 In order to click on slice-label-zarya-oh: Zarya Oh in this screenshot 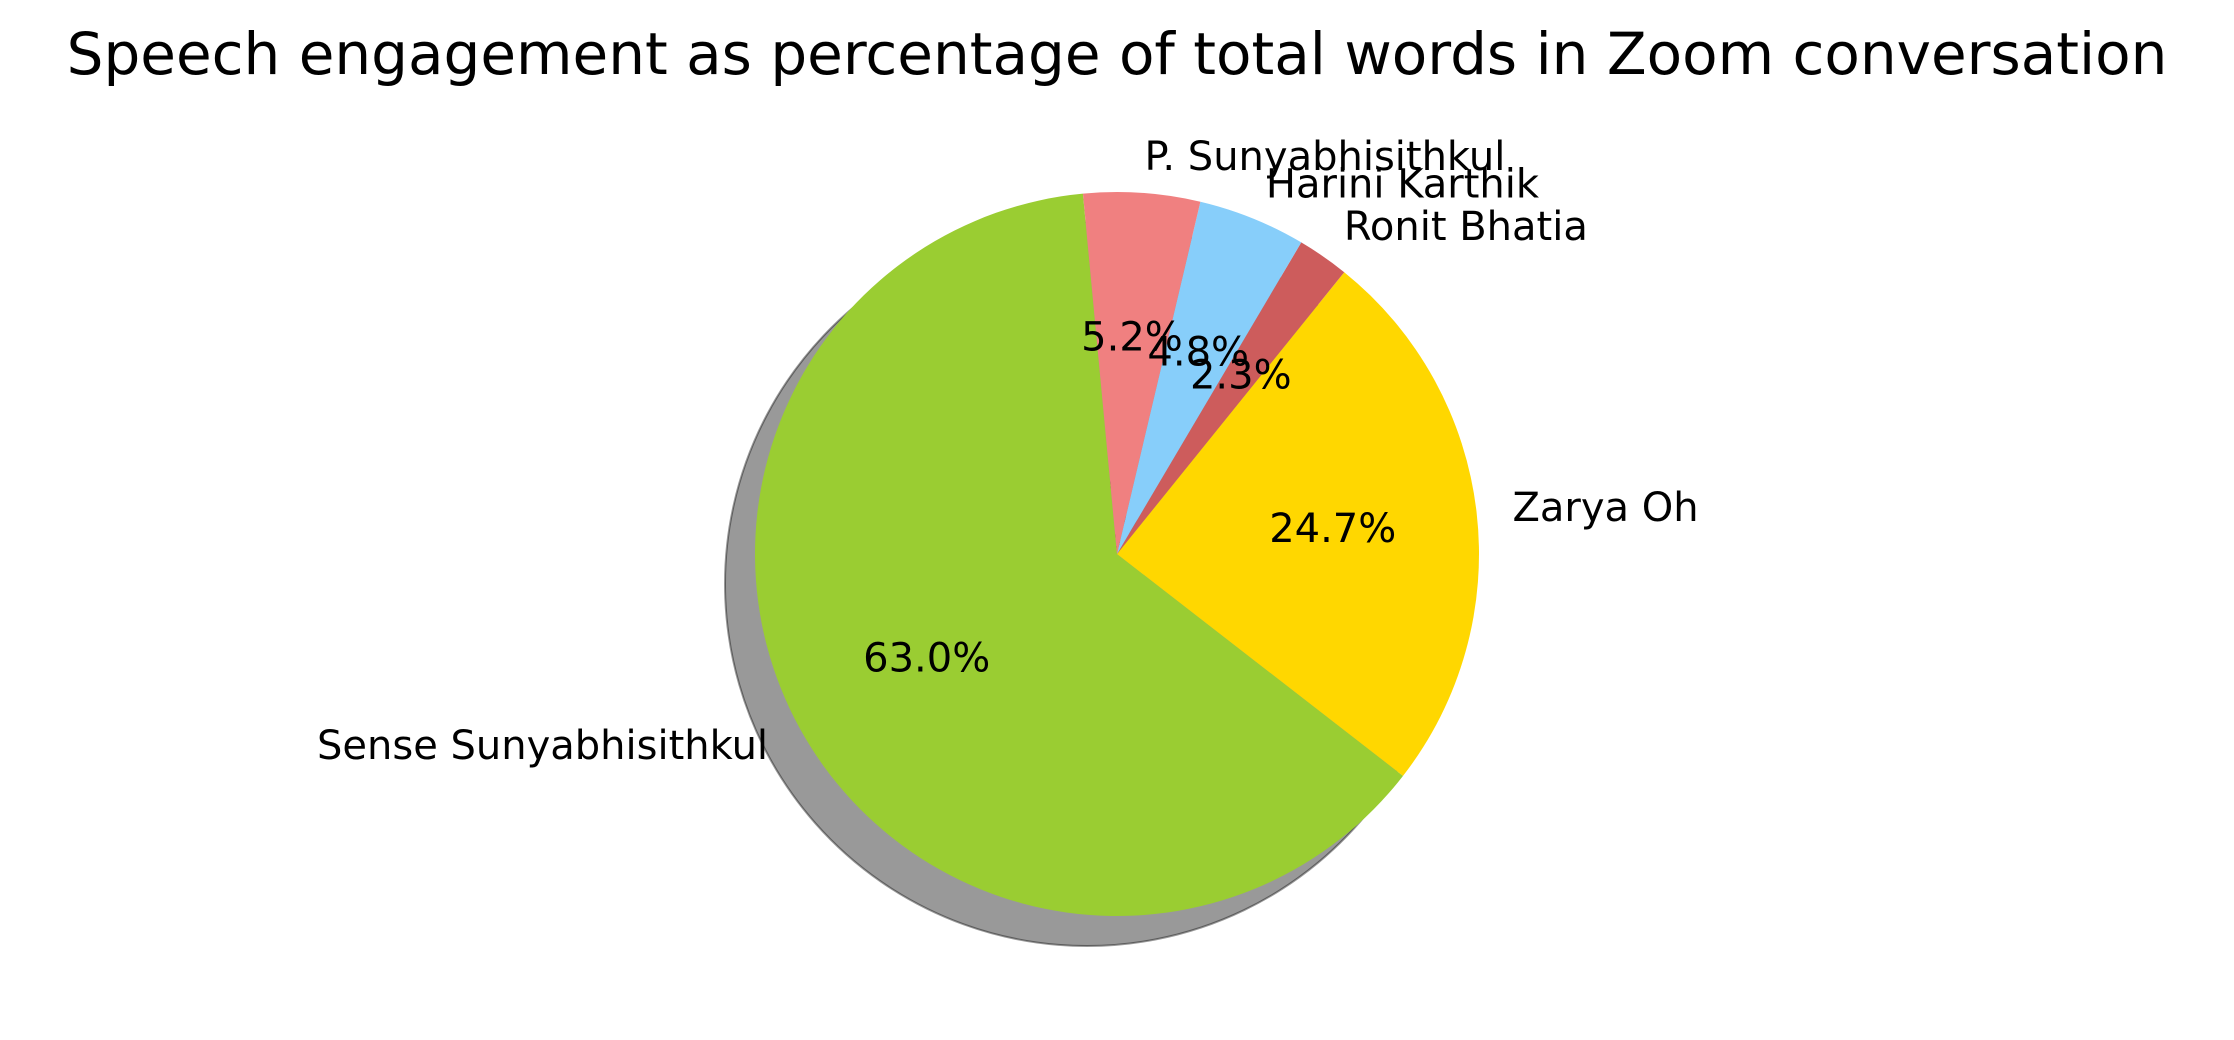, I will do `click(1606, 508)`.